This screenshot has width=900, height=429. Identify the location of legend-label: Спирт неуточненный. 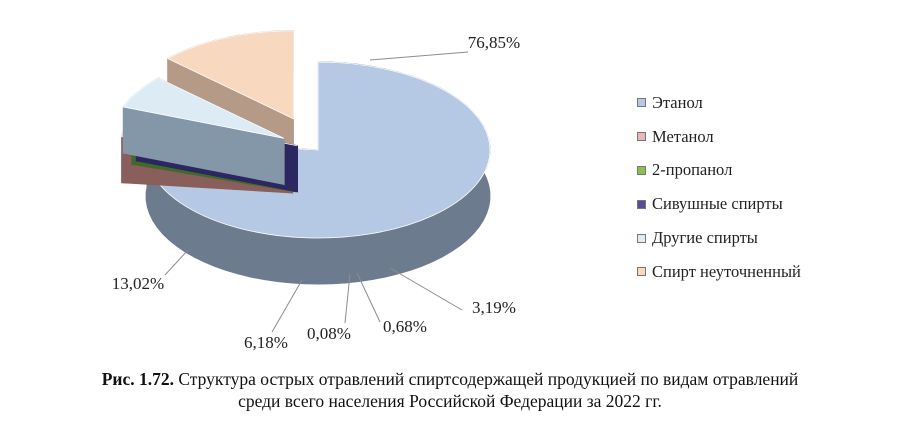
(726, 271).